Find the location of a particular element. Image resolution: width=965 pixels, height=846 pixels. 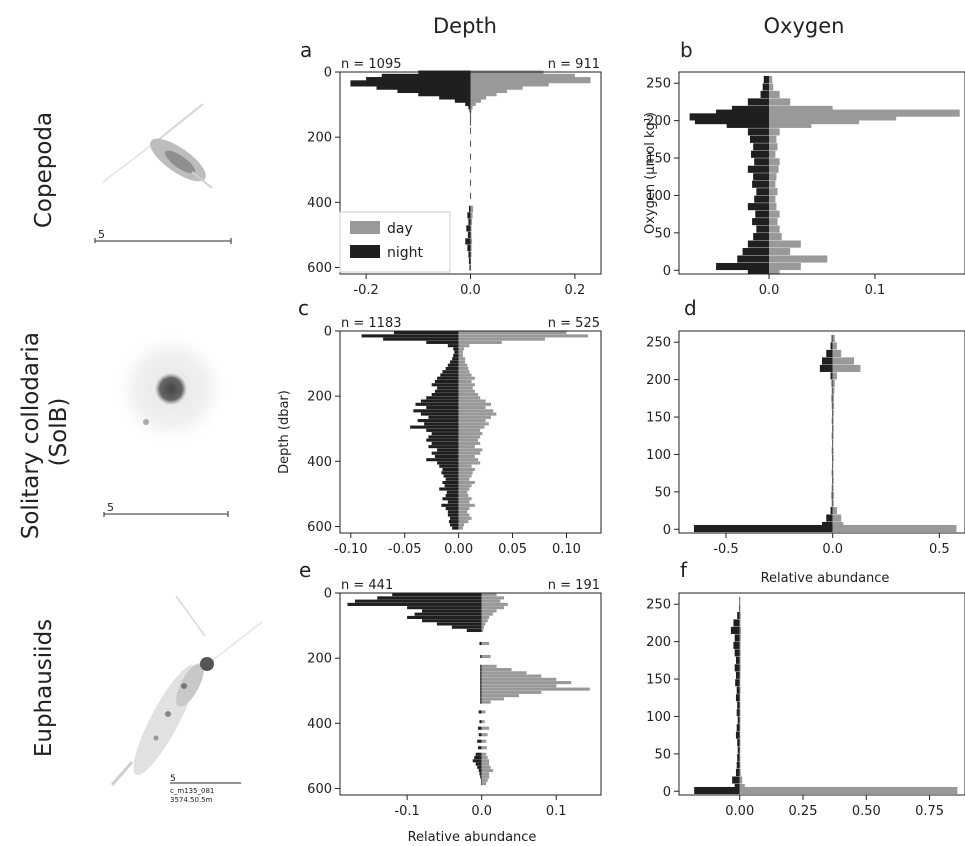

x-tick-label: -0.1 is located at coordinates (406, 811).